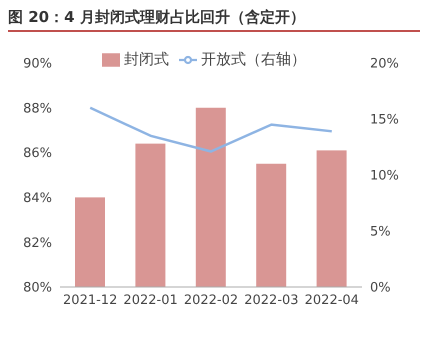  Describe the element at coordinates (384, 120) in the screenshot. I see `y2-tick-label: 15%` at that location.